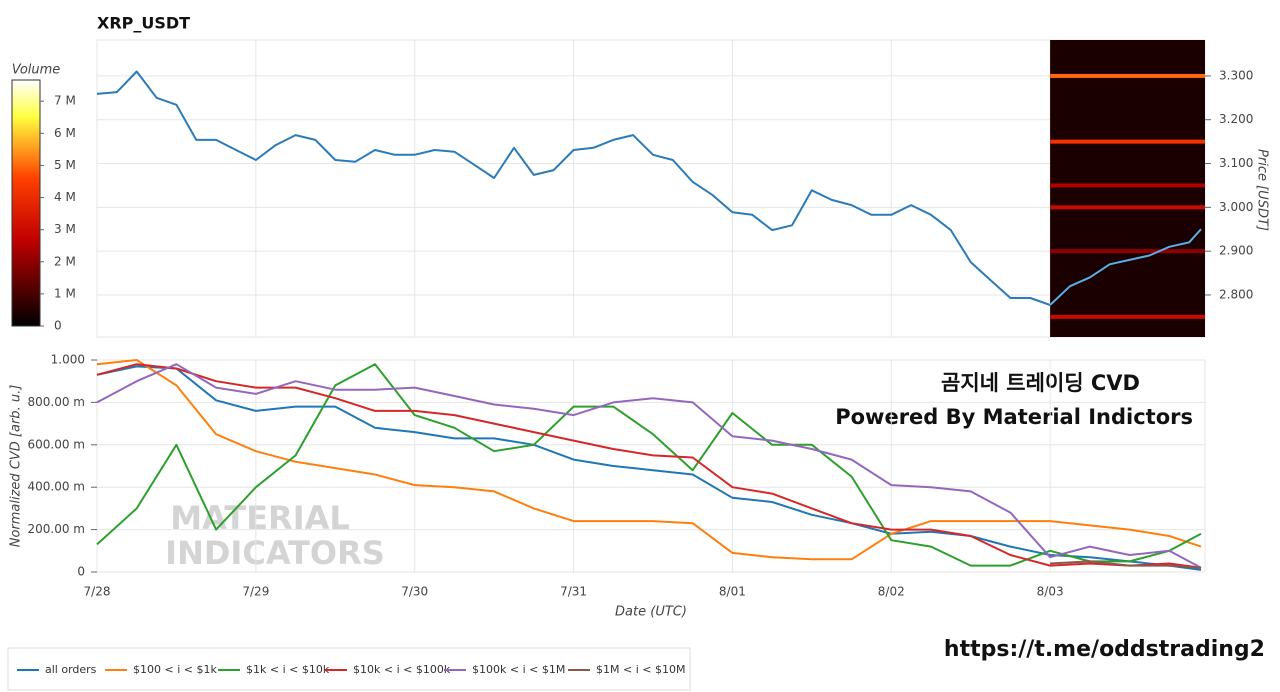 The width and height of the screenshot is (1280, 692). I want to click on y-axis-title: Price [USDT], so click(1262, 190).